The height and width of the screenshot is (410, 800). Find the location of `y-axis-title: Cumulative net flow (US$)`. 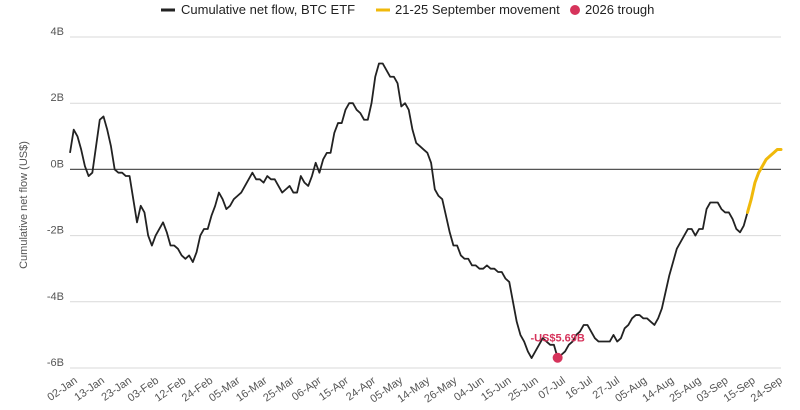

y-axis-title: Cumulative net flow (US$) is located at coordinates (24, 205).